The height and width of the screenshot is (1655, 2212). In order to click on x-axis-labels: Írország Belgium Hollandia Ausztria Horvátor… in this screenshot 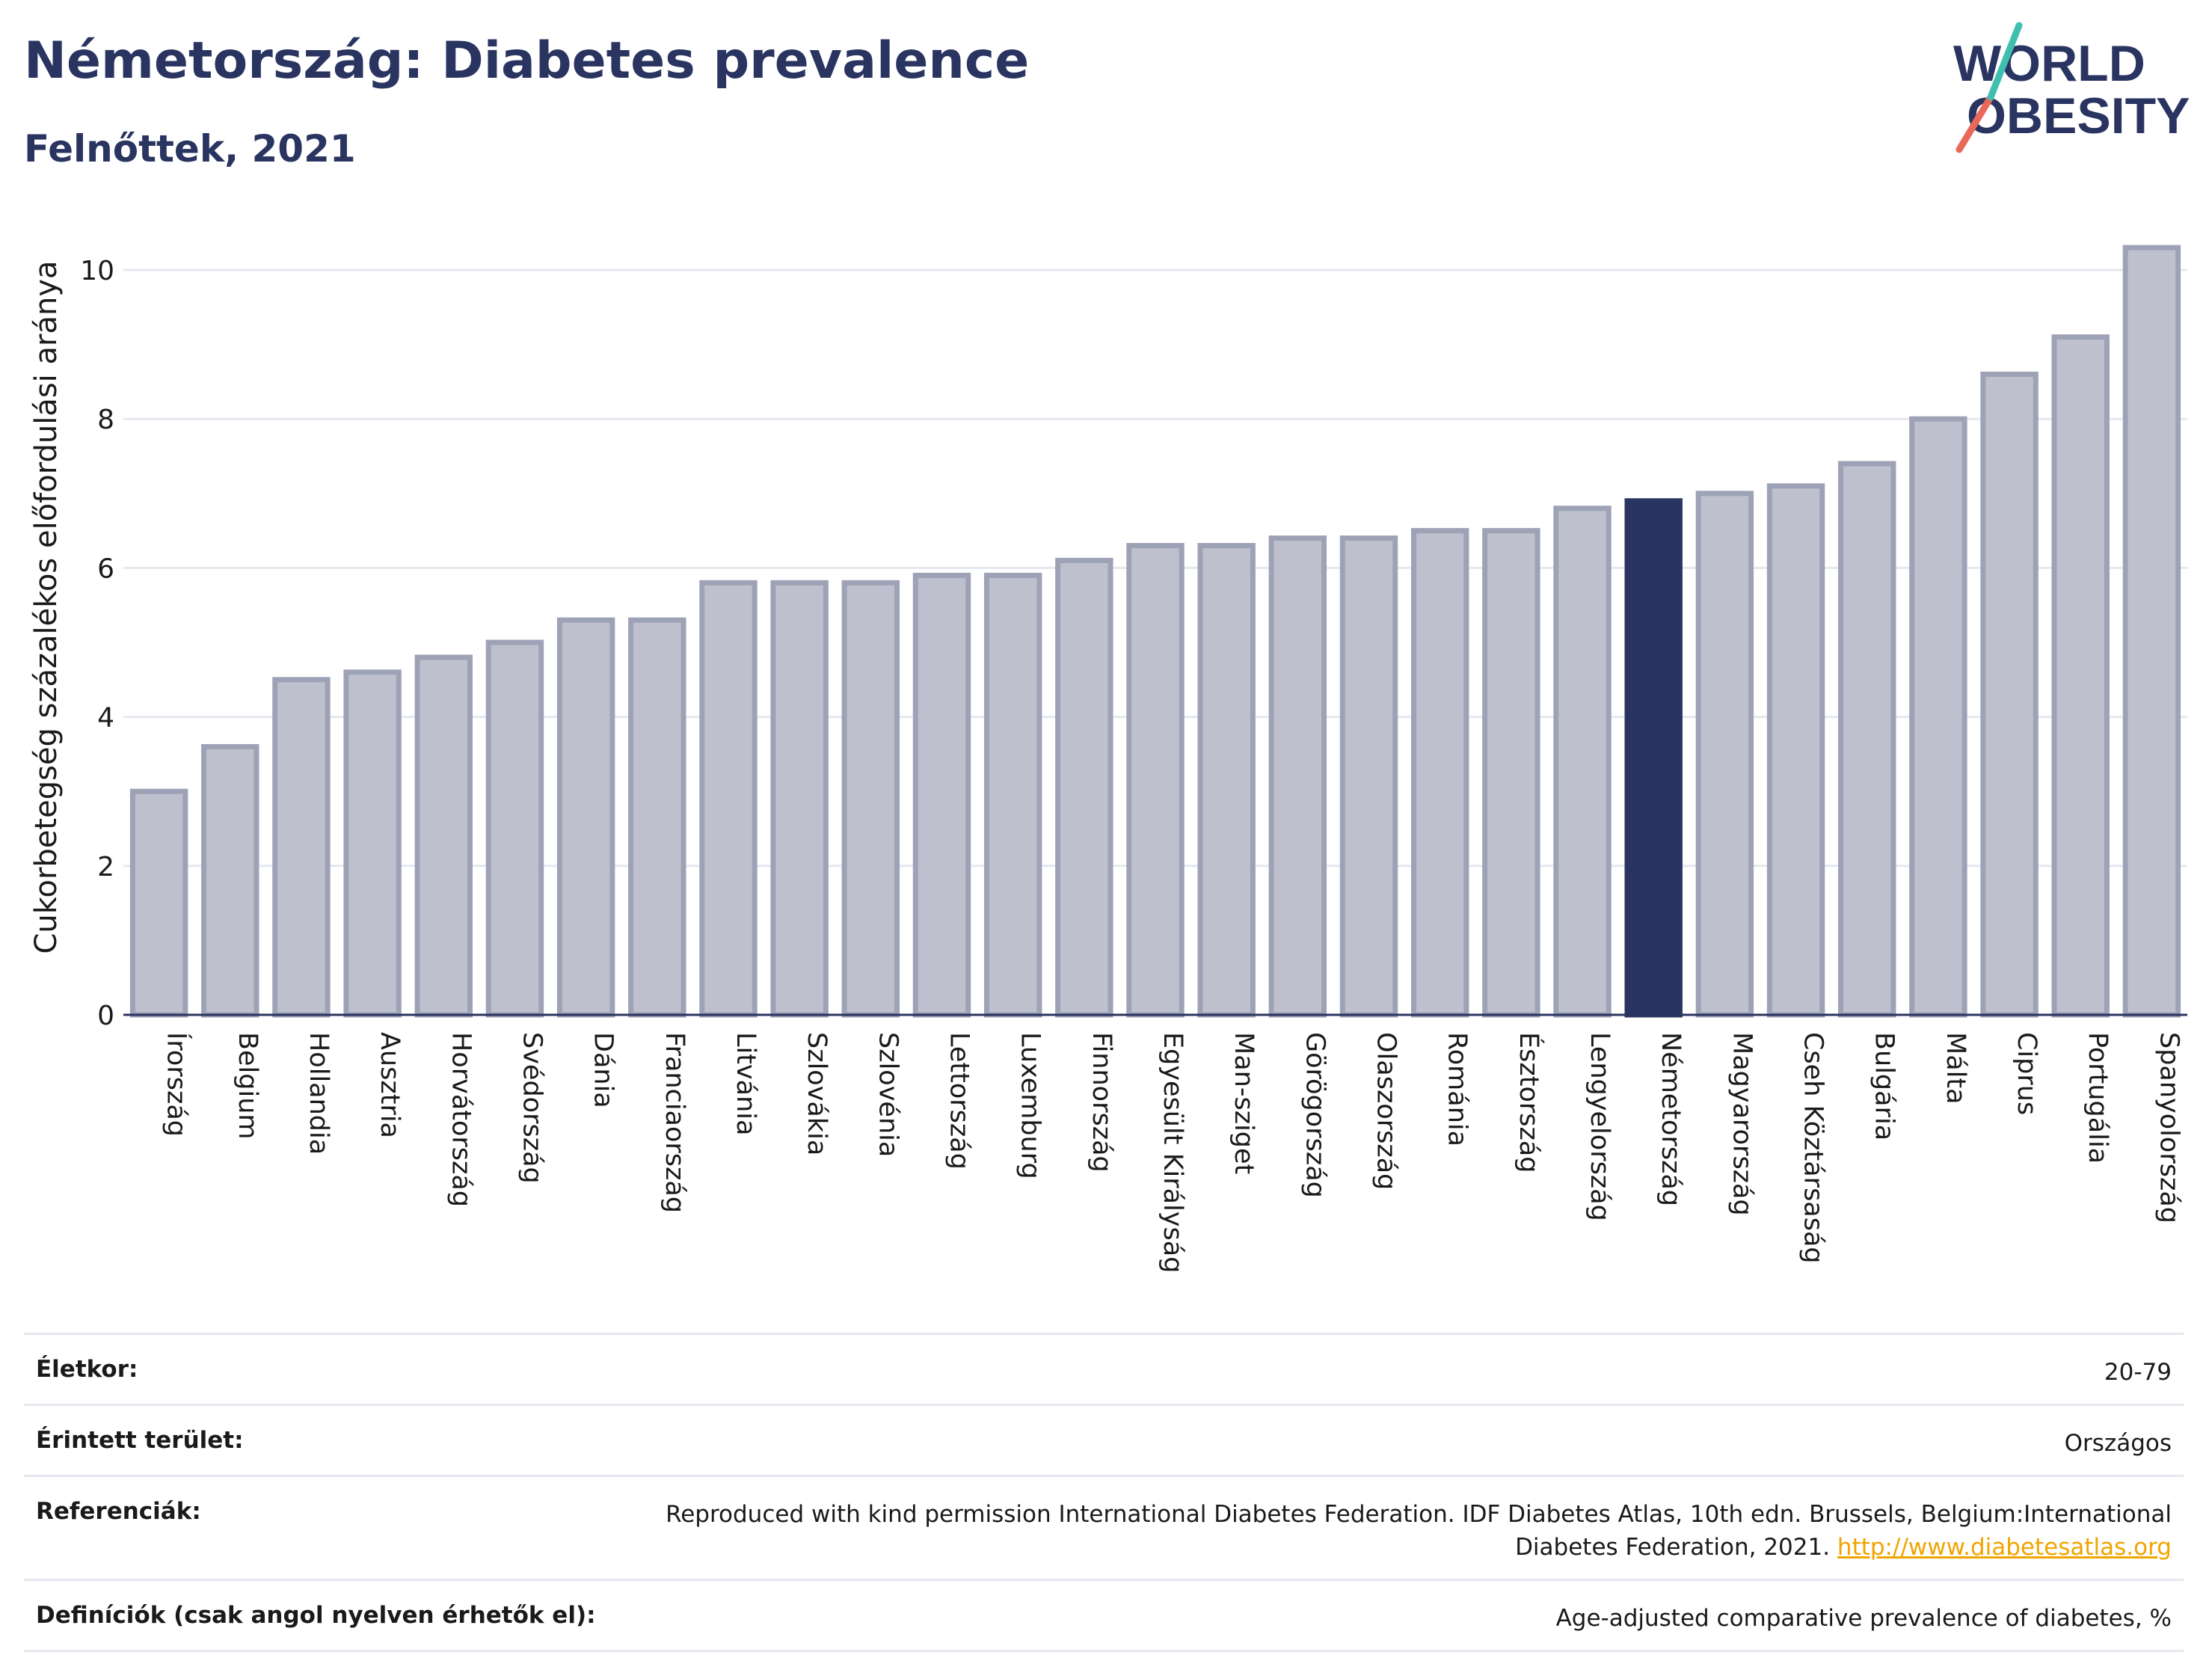, I will do `click(1173, 1152)`.